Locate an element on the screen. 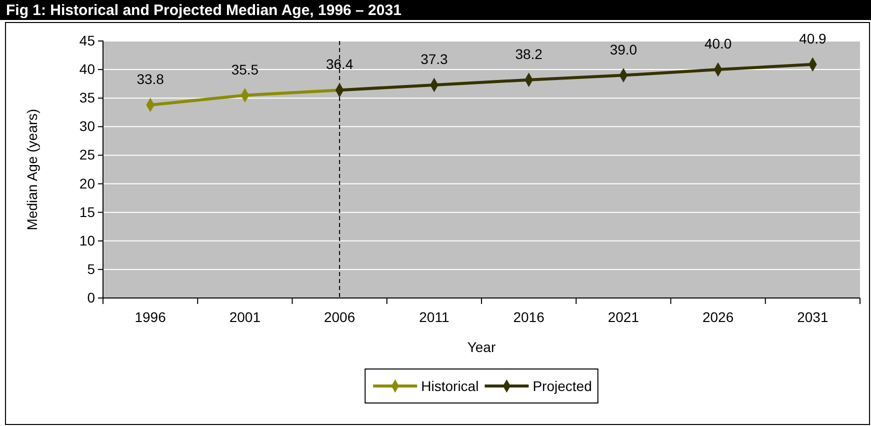  y-tick-label: 15 is located at coordinates (87, 212).